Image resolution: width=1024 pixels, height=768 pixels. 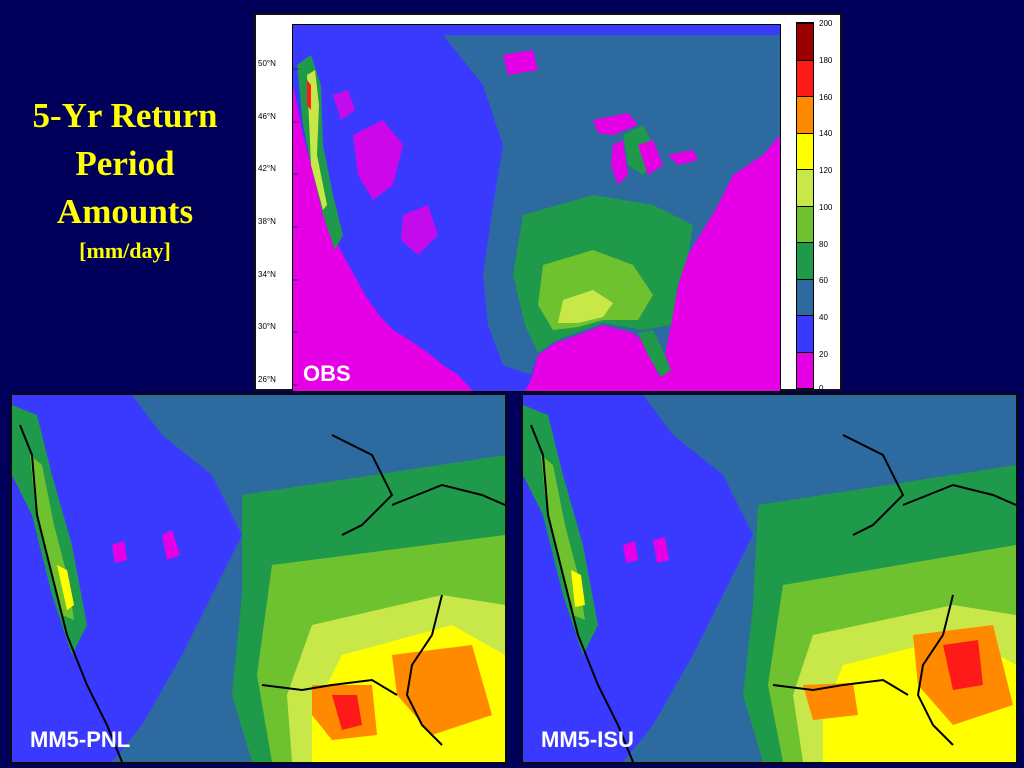 What do you see at coordinates (823, 244) in the screenshot?
I see `colorbar-tick-80: 80` at bounding box center [823, 244].